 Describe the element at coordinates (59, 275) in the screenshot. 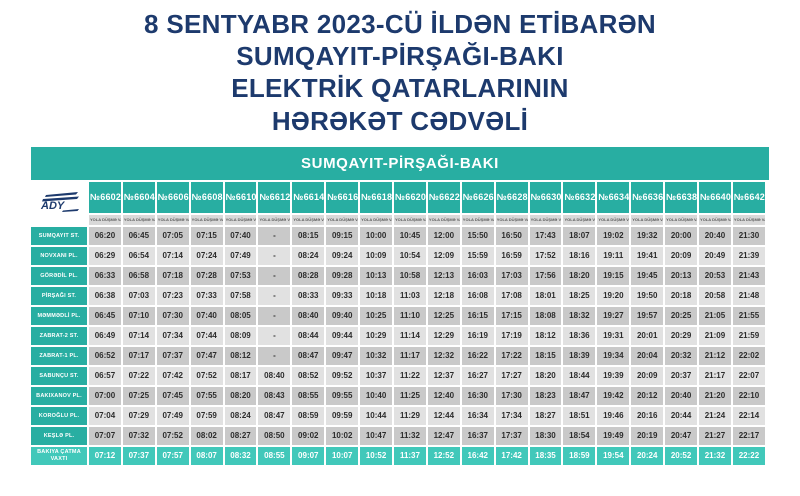

I see `station-name-cell: GÖRƏDİL PL.` at that location.